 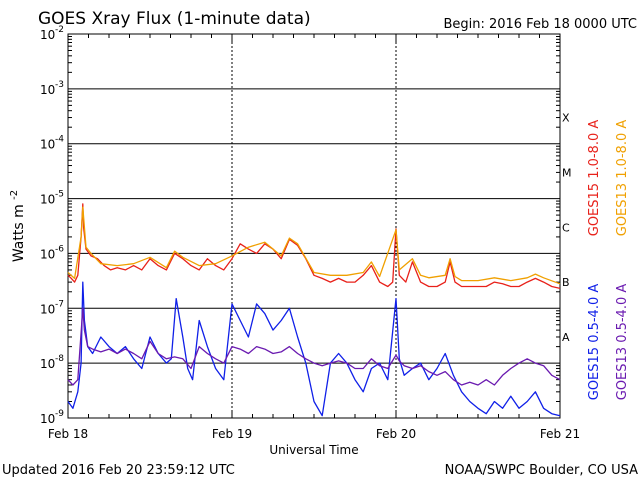 I want to click on chart-title: GOES Xray Flux (1-minute data), so click(x=174, y=19).